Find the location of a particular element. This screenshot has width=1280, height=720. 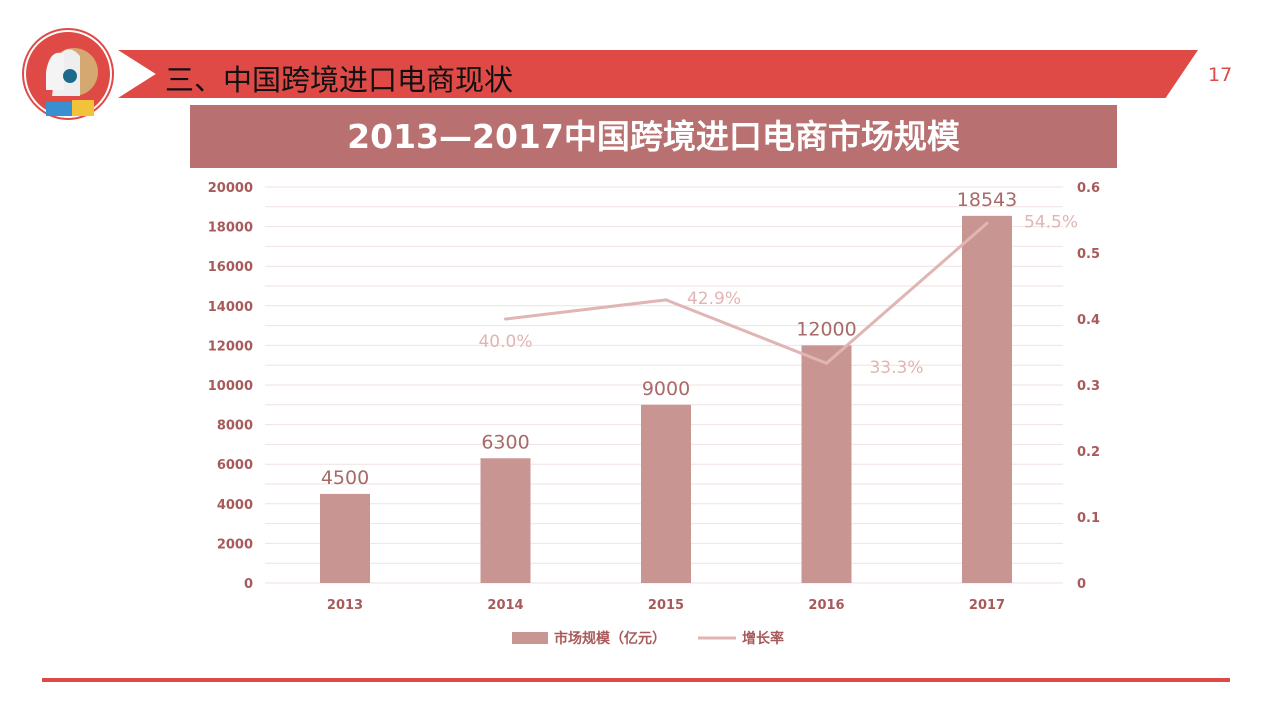

bar-2014 is located at coordinates (505, 520).